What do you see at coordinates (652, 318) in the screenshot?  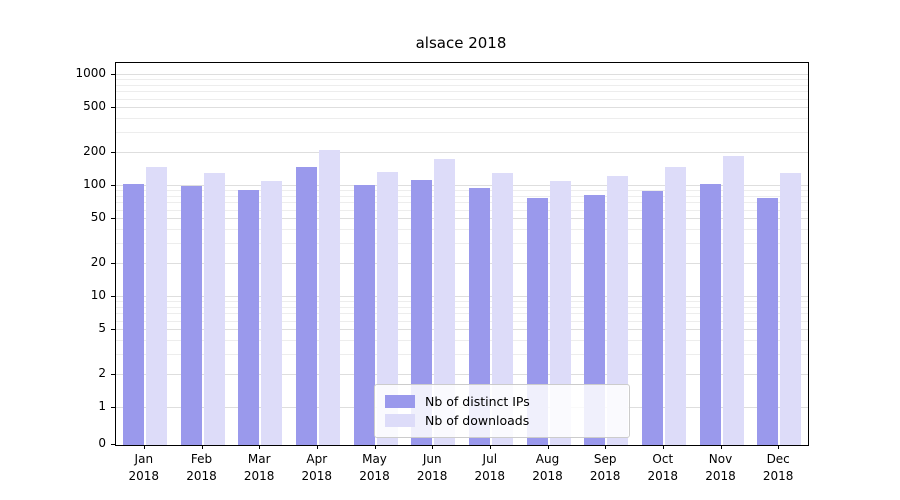 I see `bar-distinct-ips-oct` at bounding box center [652, 318].